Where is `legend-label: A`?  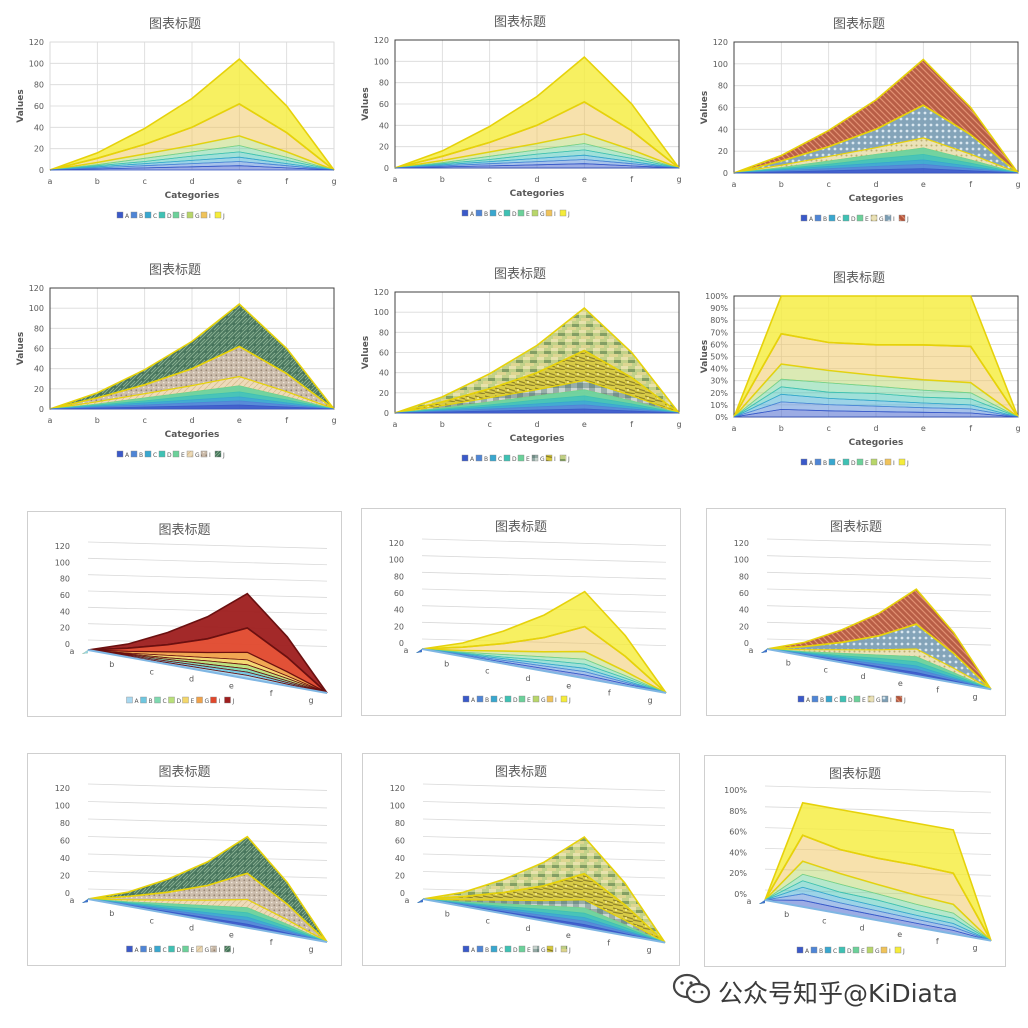
legend-label: A is located at coordinates (473, 950).